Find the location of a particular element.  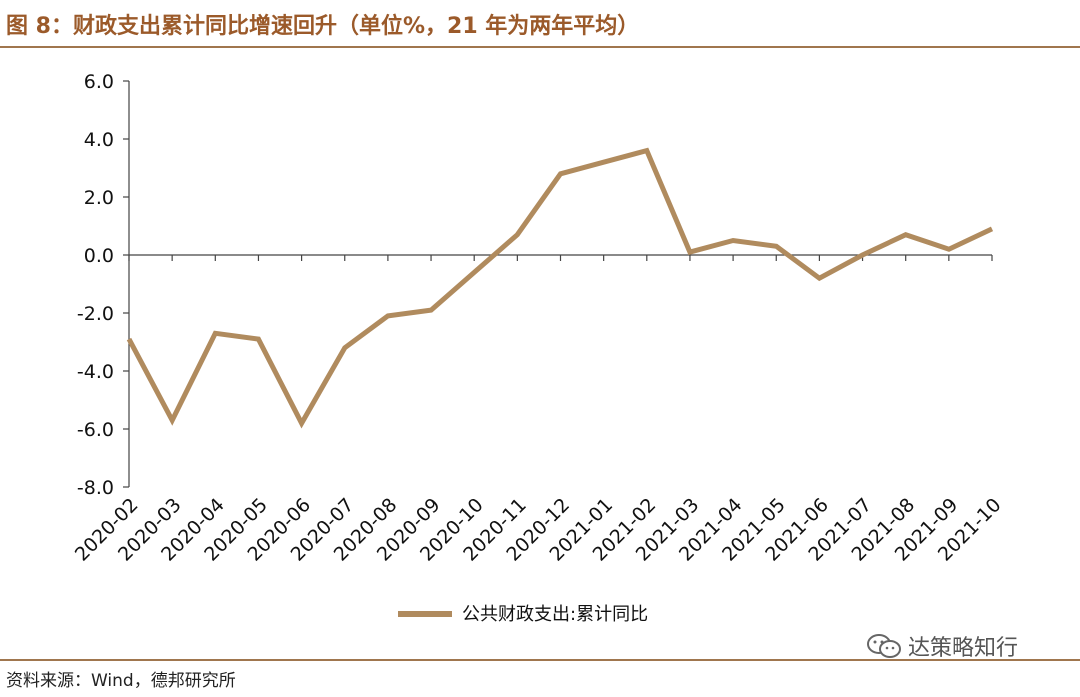

source-note: 资料来源：Wind，德邦研究所 is located at coordinates (121, 681).